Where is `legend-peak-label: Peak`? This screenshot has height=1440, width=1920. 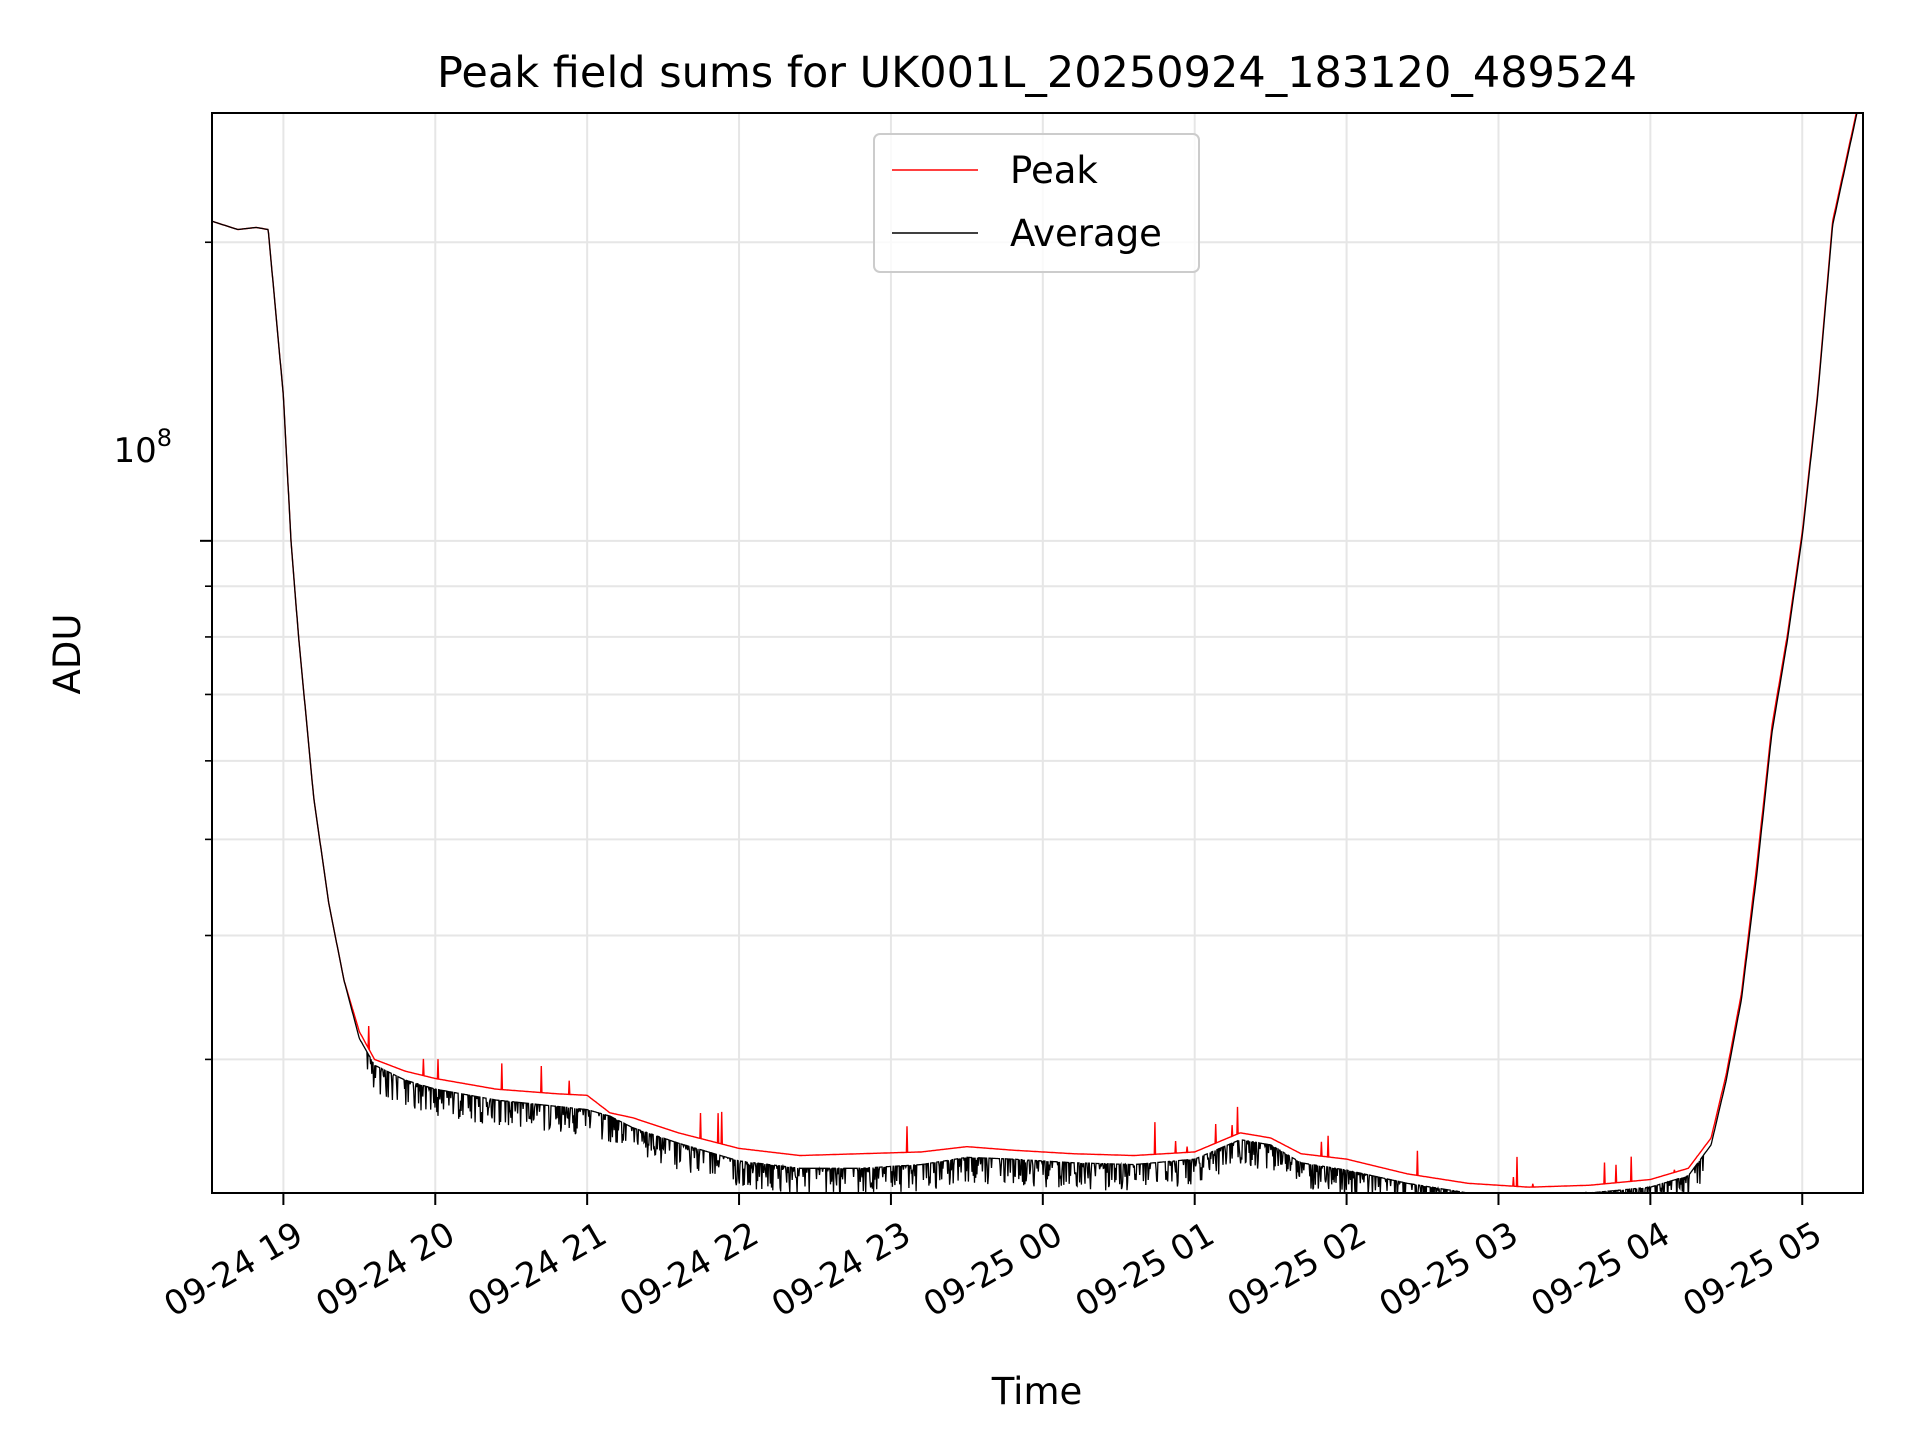
legend-peak-label: Peak is located at coordinates (1054, 170).